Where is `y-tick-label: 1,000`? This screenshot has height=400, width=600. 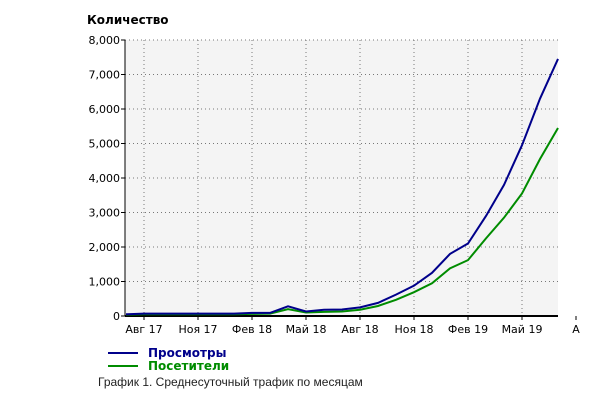
y-tick-label: 1,000 is located at coordinates (105, 282).